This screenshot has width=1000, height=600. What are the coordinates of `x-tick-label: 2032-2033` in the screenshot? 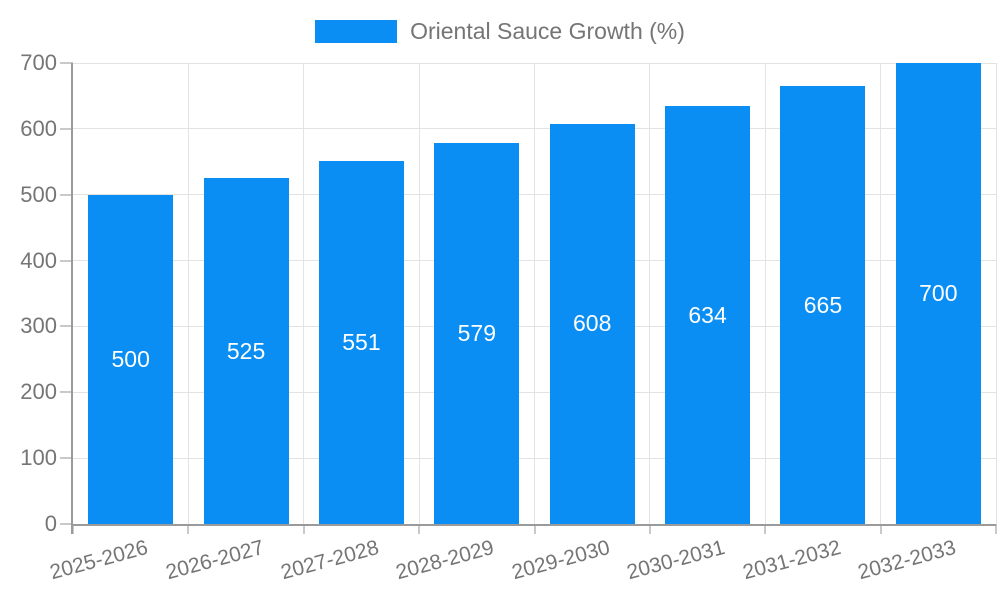 It's located at (907, 560).